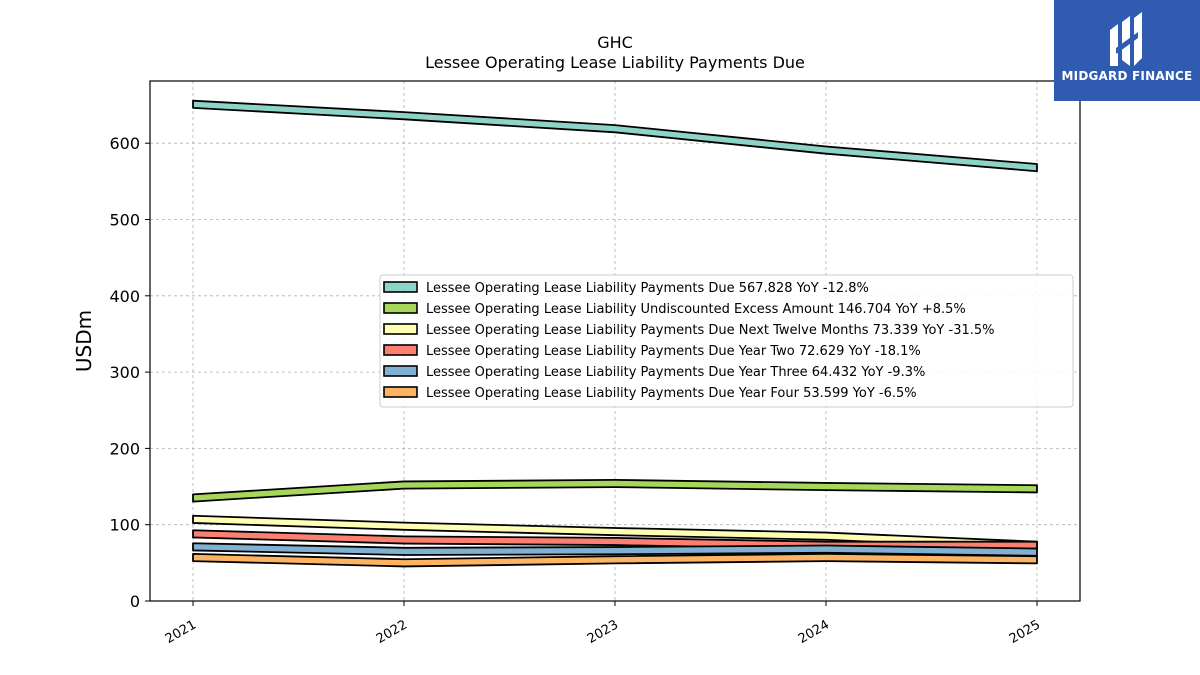  I want to click on x-tick-label: 2022, so click(392, 632).